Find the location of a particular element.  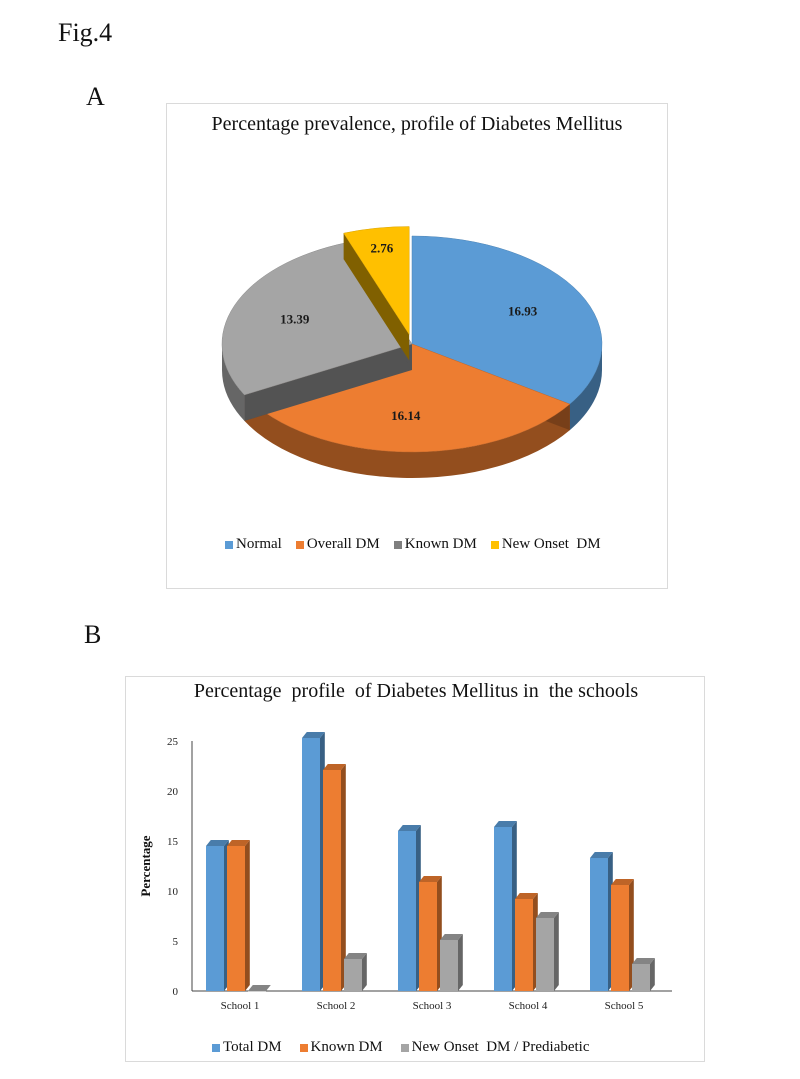

panel-b-letter: B is located at coordinates (93, 634).